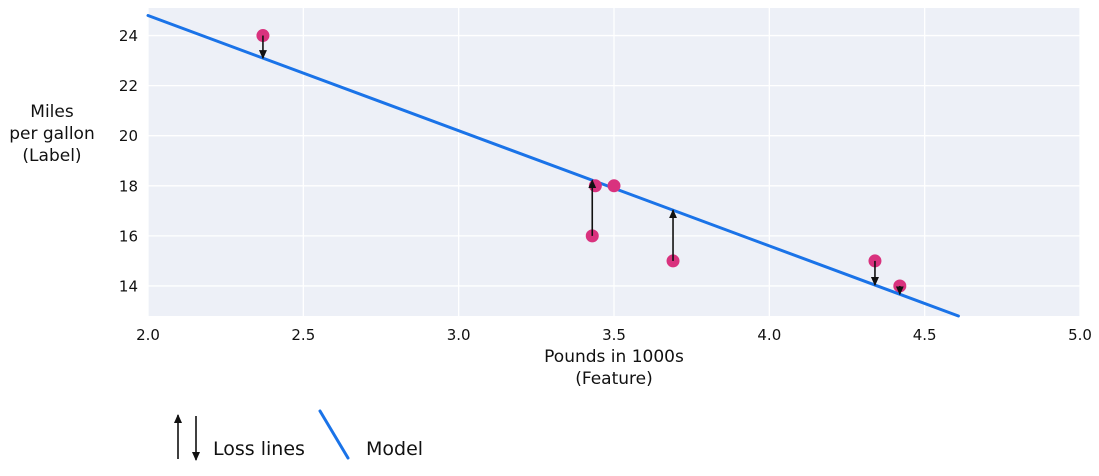 The image size is (1099, 476). Describe the element at coordinates (925, 335) in the screenshot. I see `x-tick-label: 4.5` at that location.